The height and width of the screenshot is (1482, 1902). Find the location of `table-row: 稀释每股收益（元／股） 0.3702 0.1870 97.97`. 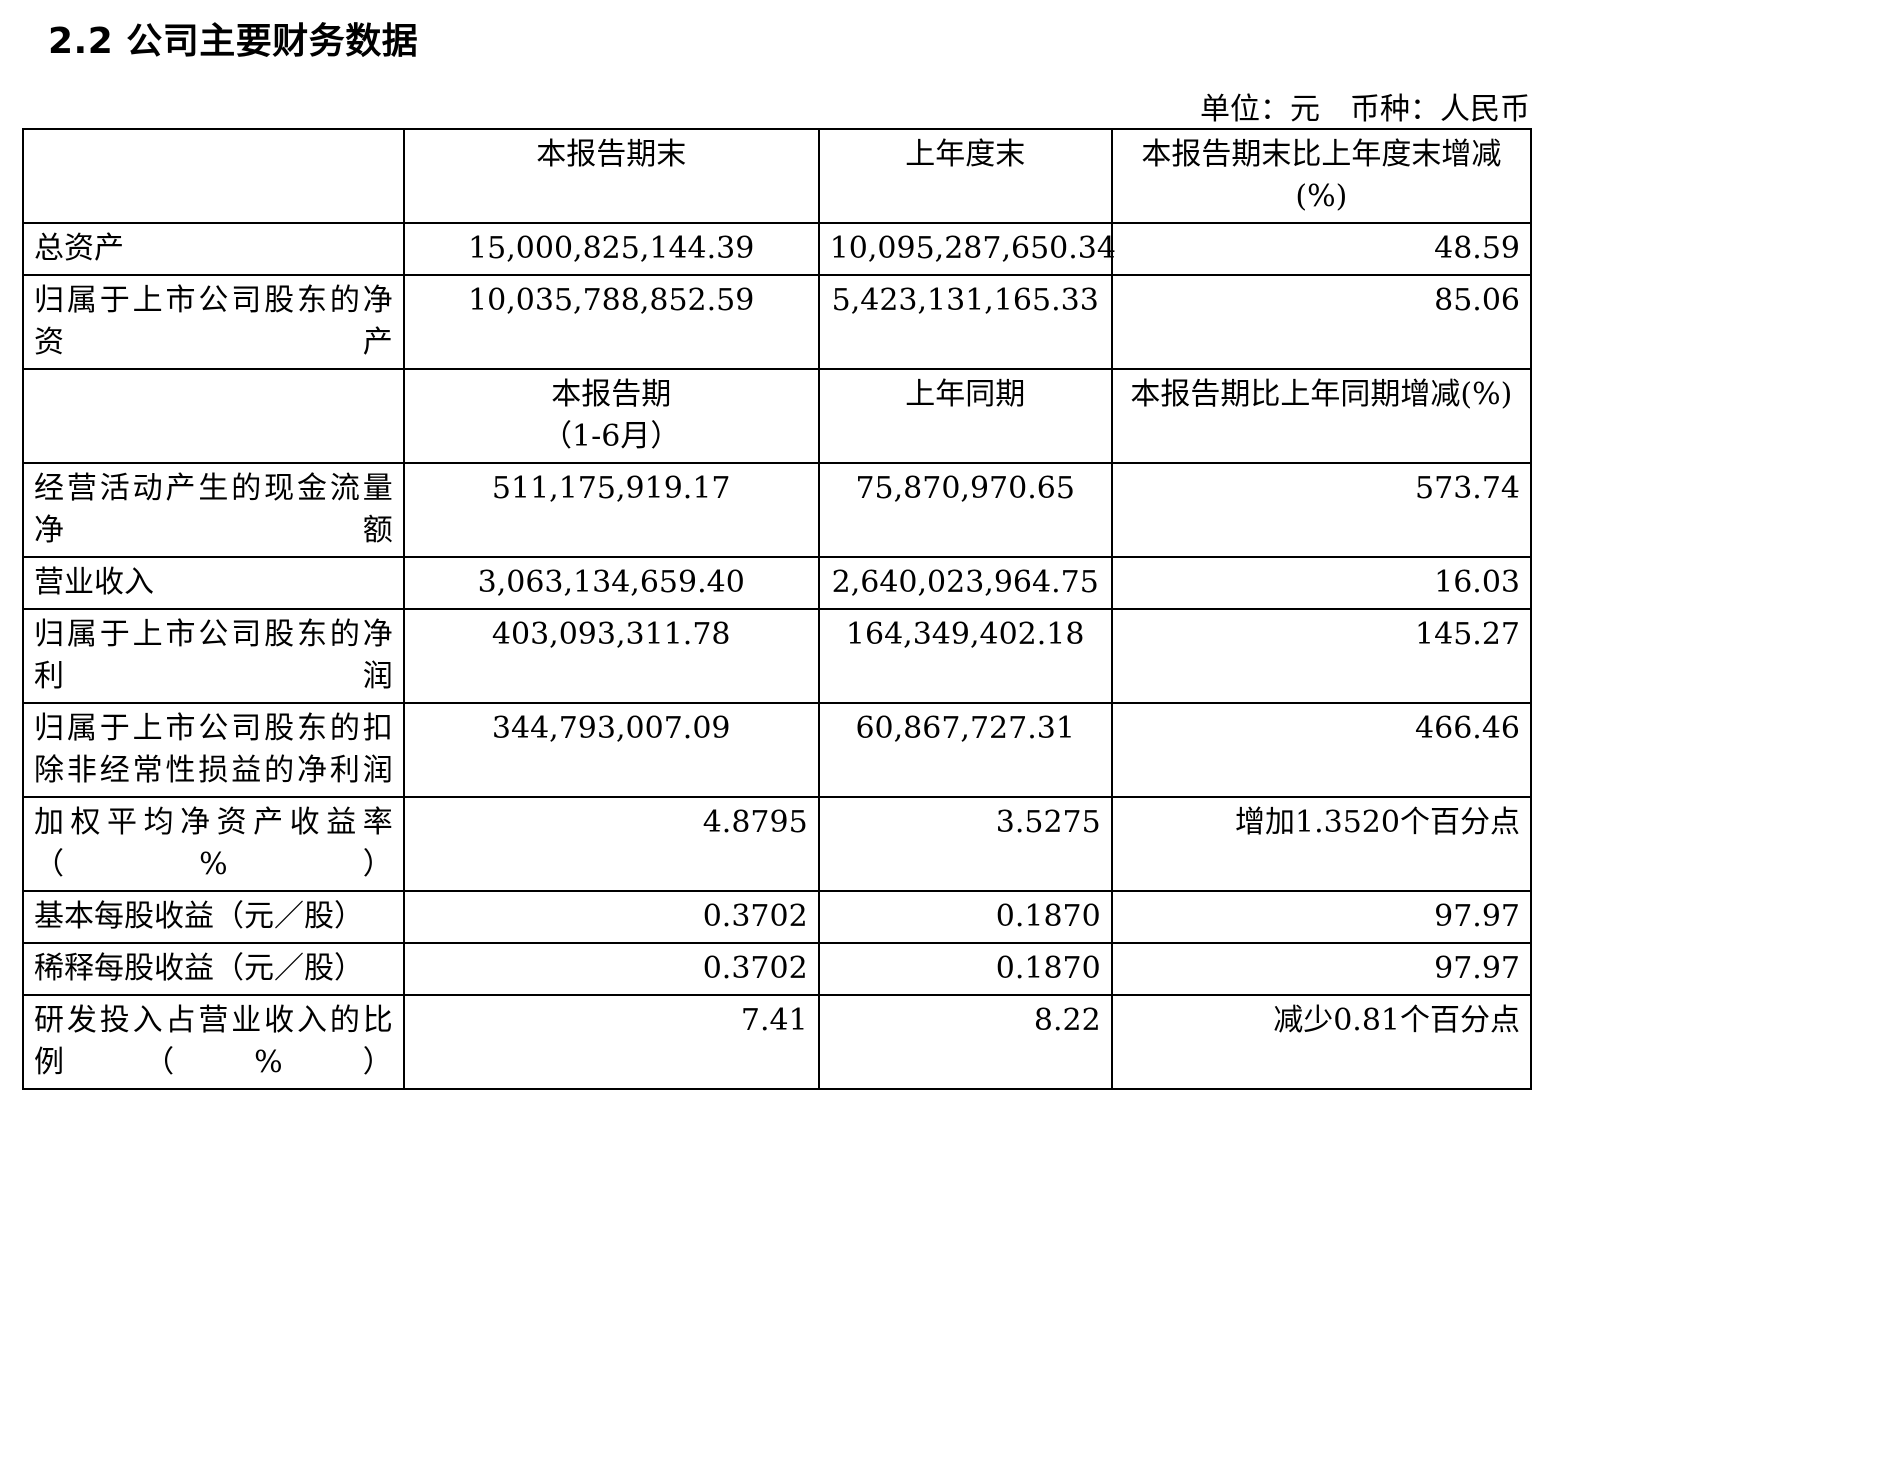

table-row: 稀释每股收益（元／股） 0.3702 0.1870 97.97 is located at coordinates (777, 969).